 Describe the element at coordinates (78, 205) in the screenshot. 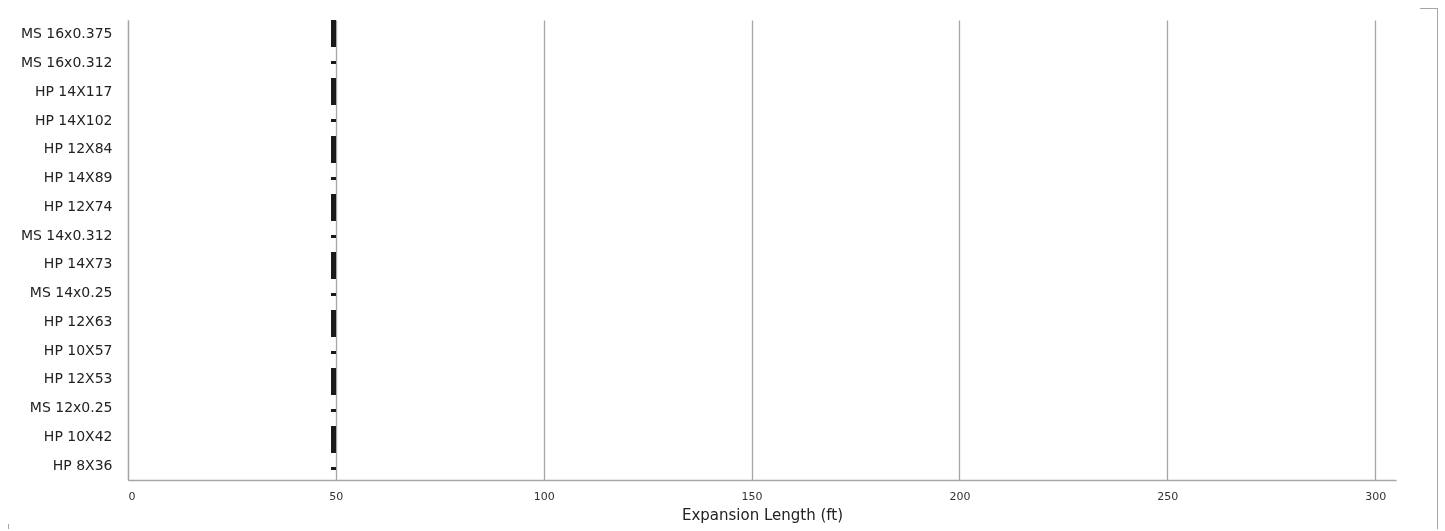

I see `y-tick-label: HP 12X74` at that location.